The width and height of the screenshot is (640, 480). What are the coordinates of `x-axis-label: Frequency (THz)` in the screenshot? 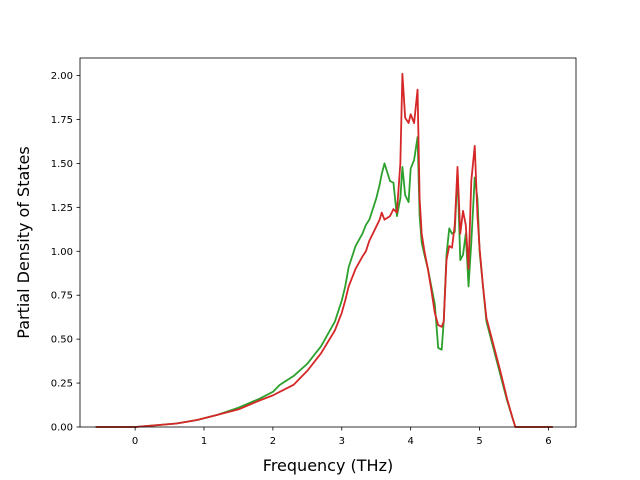 It's located at (328, 465).